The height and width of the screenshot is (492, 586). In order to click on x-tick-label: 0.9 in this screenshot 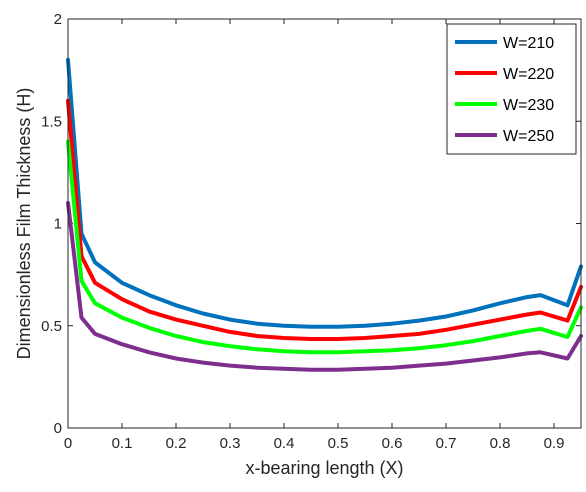, I will do `click(554, 443)`.